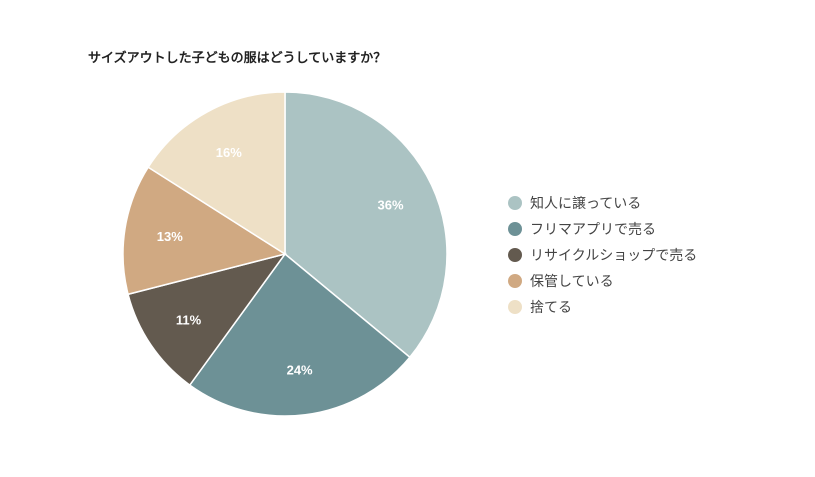  What do you see at coordinates (551, 308) in the screenshot?
I see `legend-label: 捨てる` at bounding box center [551, 308].